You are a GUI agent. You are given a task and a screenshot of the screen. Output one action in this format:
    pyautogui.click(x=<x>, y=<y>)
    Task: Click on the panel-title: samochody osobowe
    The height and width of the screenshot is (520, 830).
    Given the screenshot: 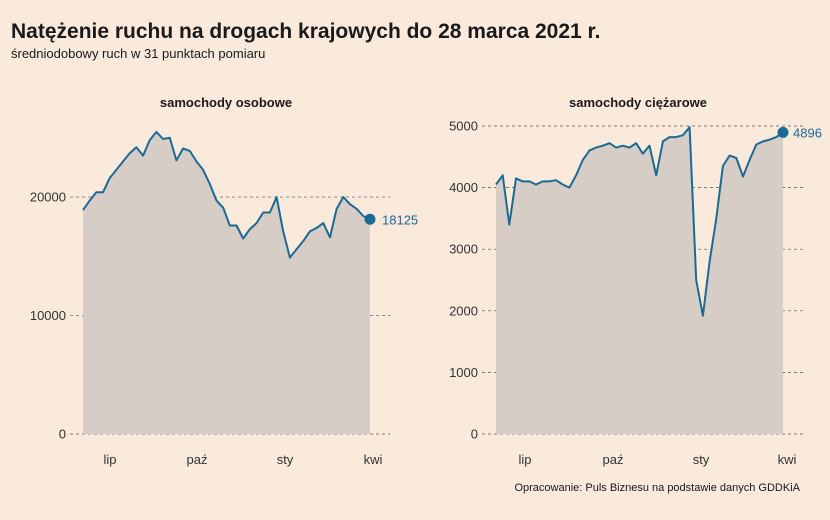 What is the action you would take?
    pyautogui.click(x=226, y=102)
    